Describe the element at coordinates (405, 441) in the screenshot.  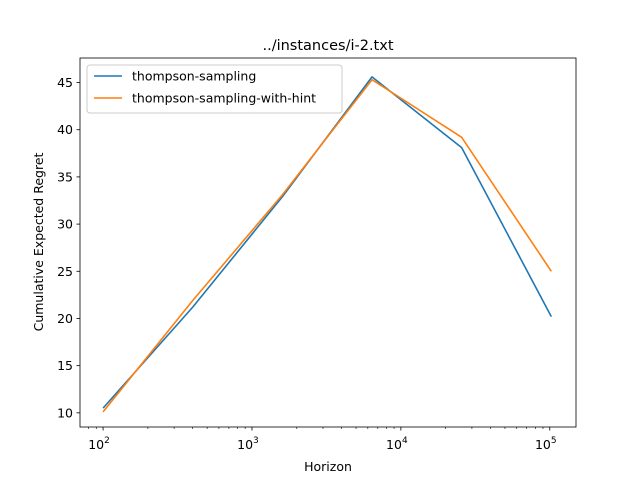
I see `x-tick-label-exponent: 4` at that location.